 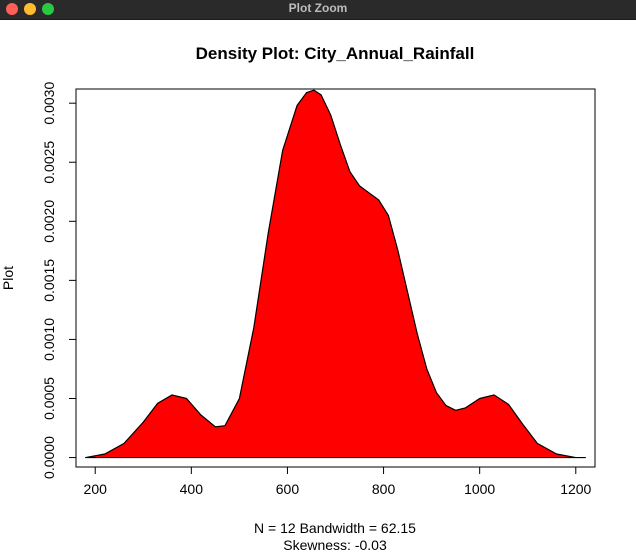 What do you see at coordinates (49, 457) in the screenshot?
I see `y-tick-label-0: 0.0000` at bounding box center [49, 457].